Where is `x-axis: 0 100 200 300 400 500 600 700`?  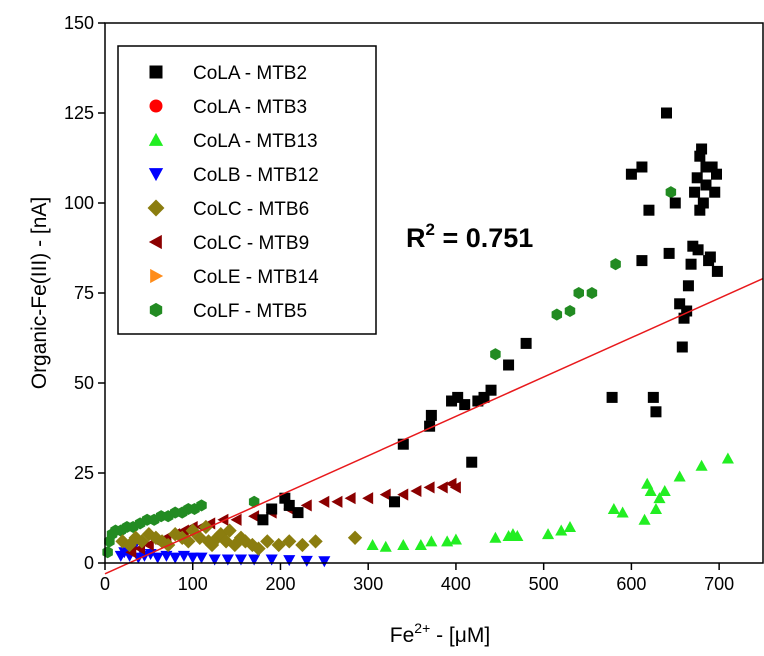
x-axis: 0 100 200 300 400 500 600 700 is located at coordinates (417, 578).